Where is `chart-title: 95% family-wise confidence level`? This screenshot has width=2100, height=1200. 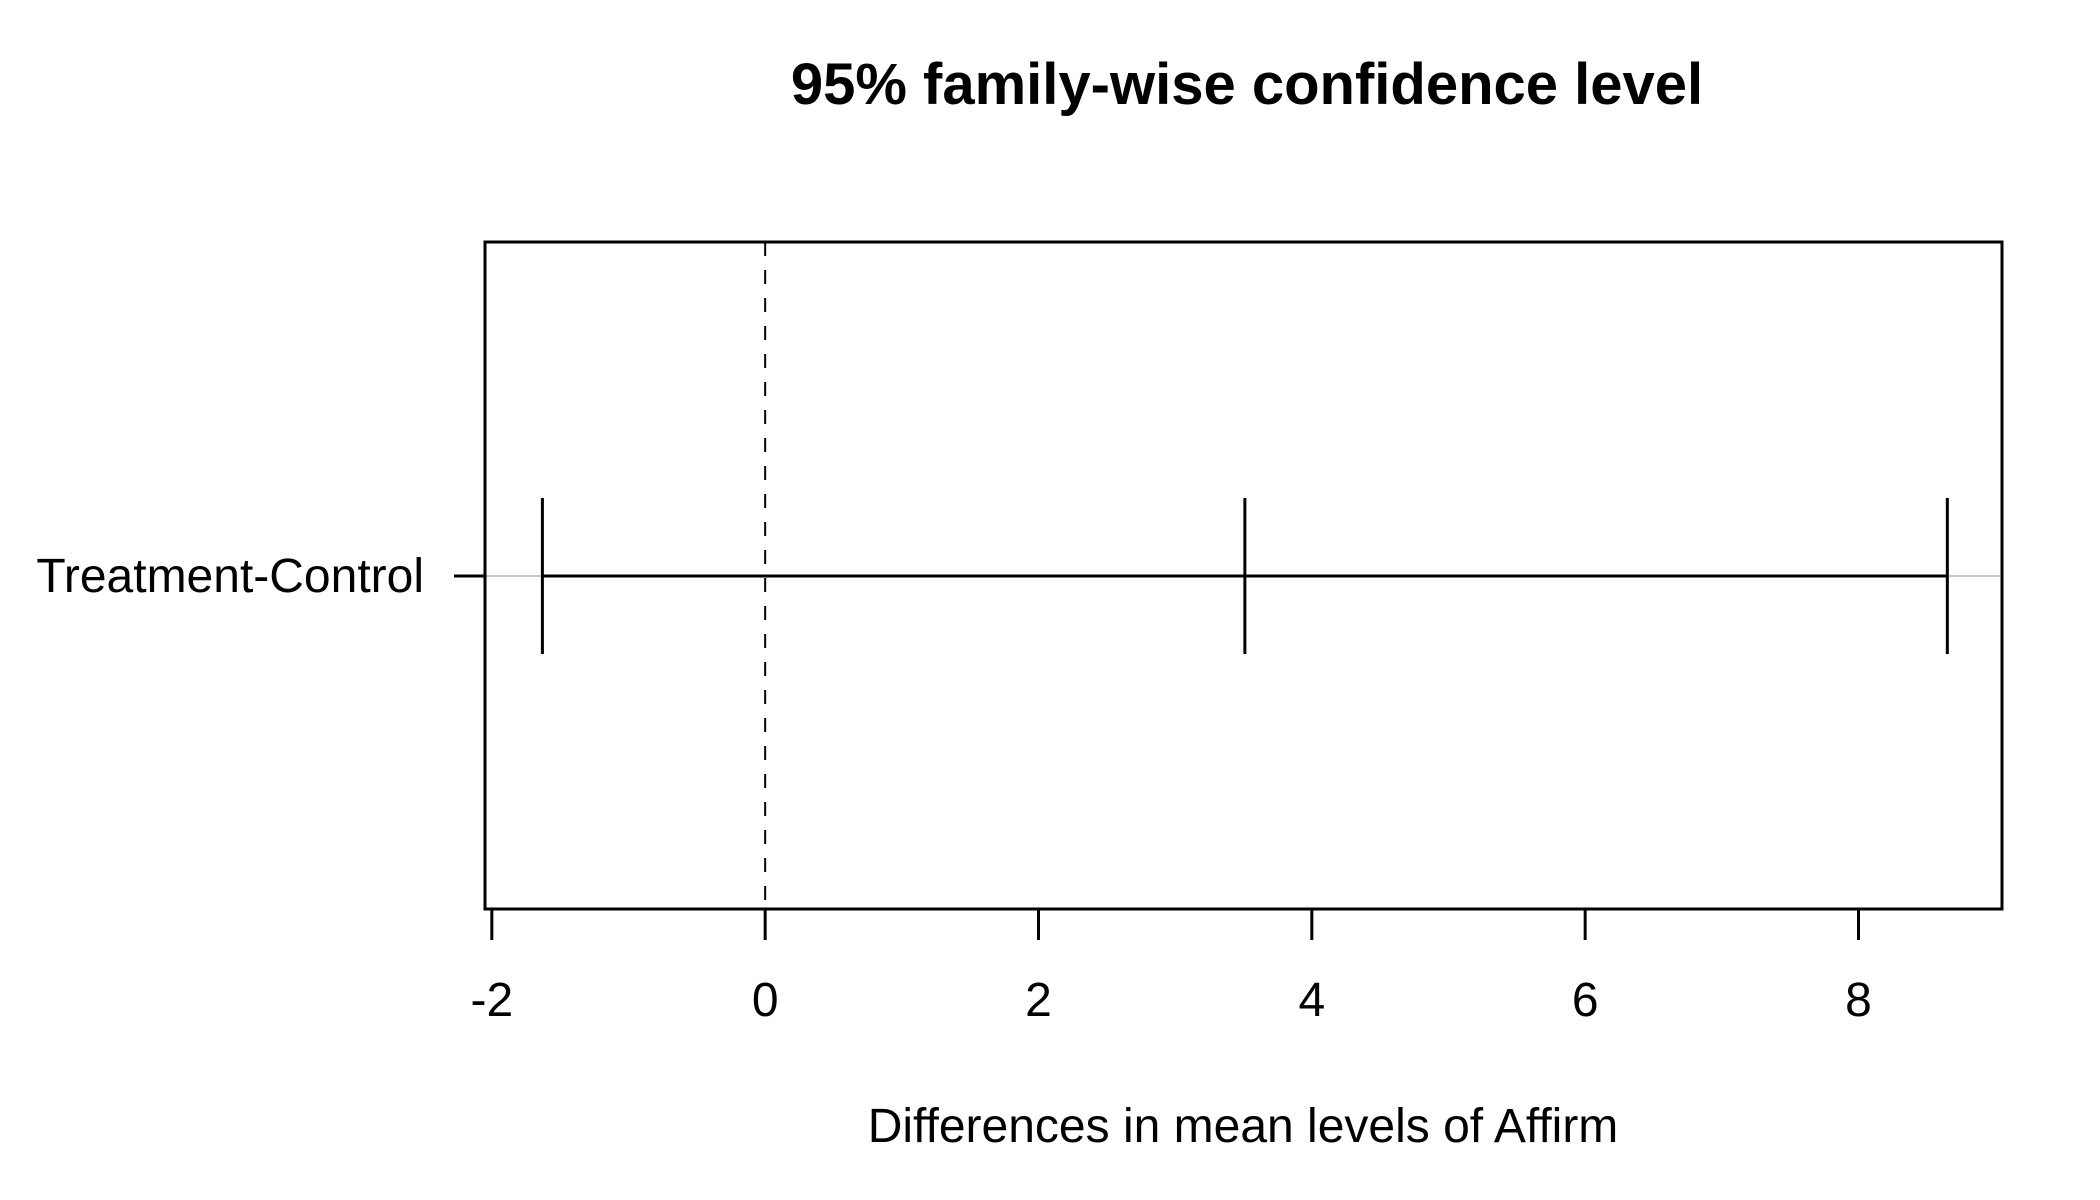
chart-title: 95% family-wise confidence level is located at coordinates (1247, 84).